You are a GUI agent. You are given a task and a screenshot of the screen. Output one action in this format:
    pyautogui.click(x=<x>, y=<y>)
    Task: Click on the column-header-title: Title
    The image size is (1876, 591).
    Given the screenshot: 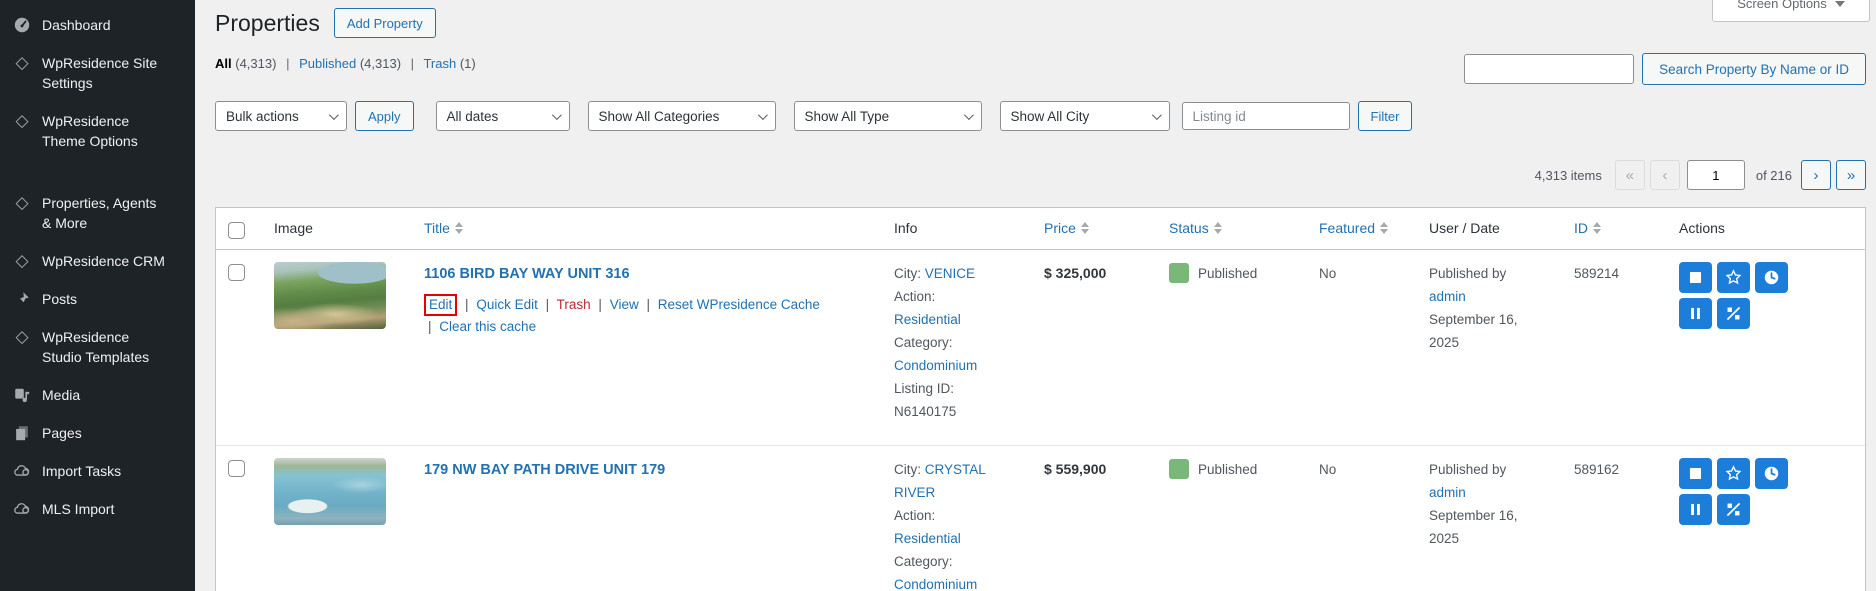 What is the action you would take?
    pyautogui.click(x=649, y=227)
    